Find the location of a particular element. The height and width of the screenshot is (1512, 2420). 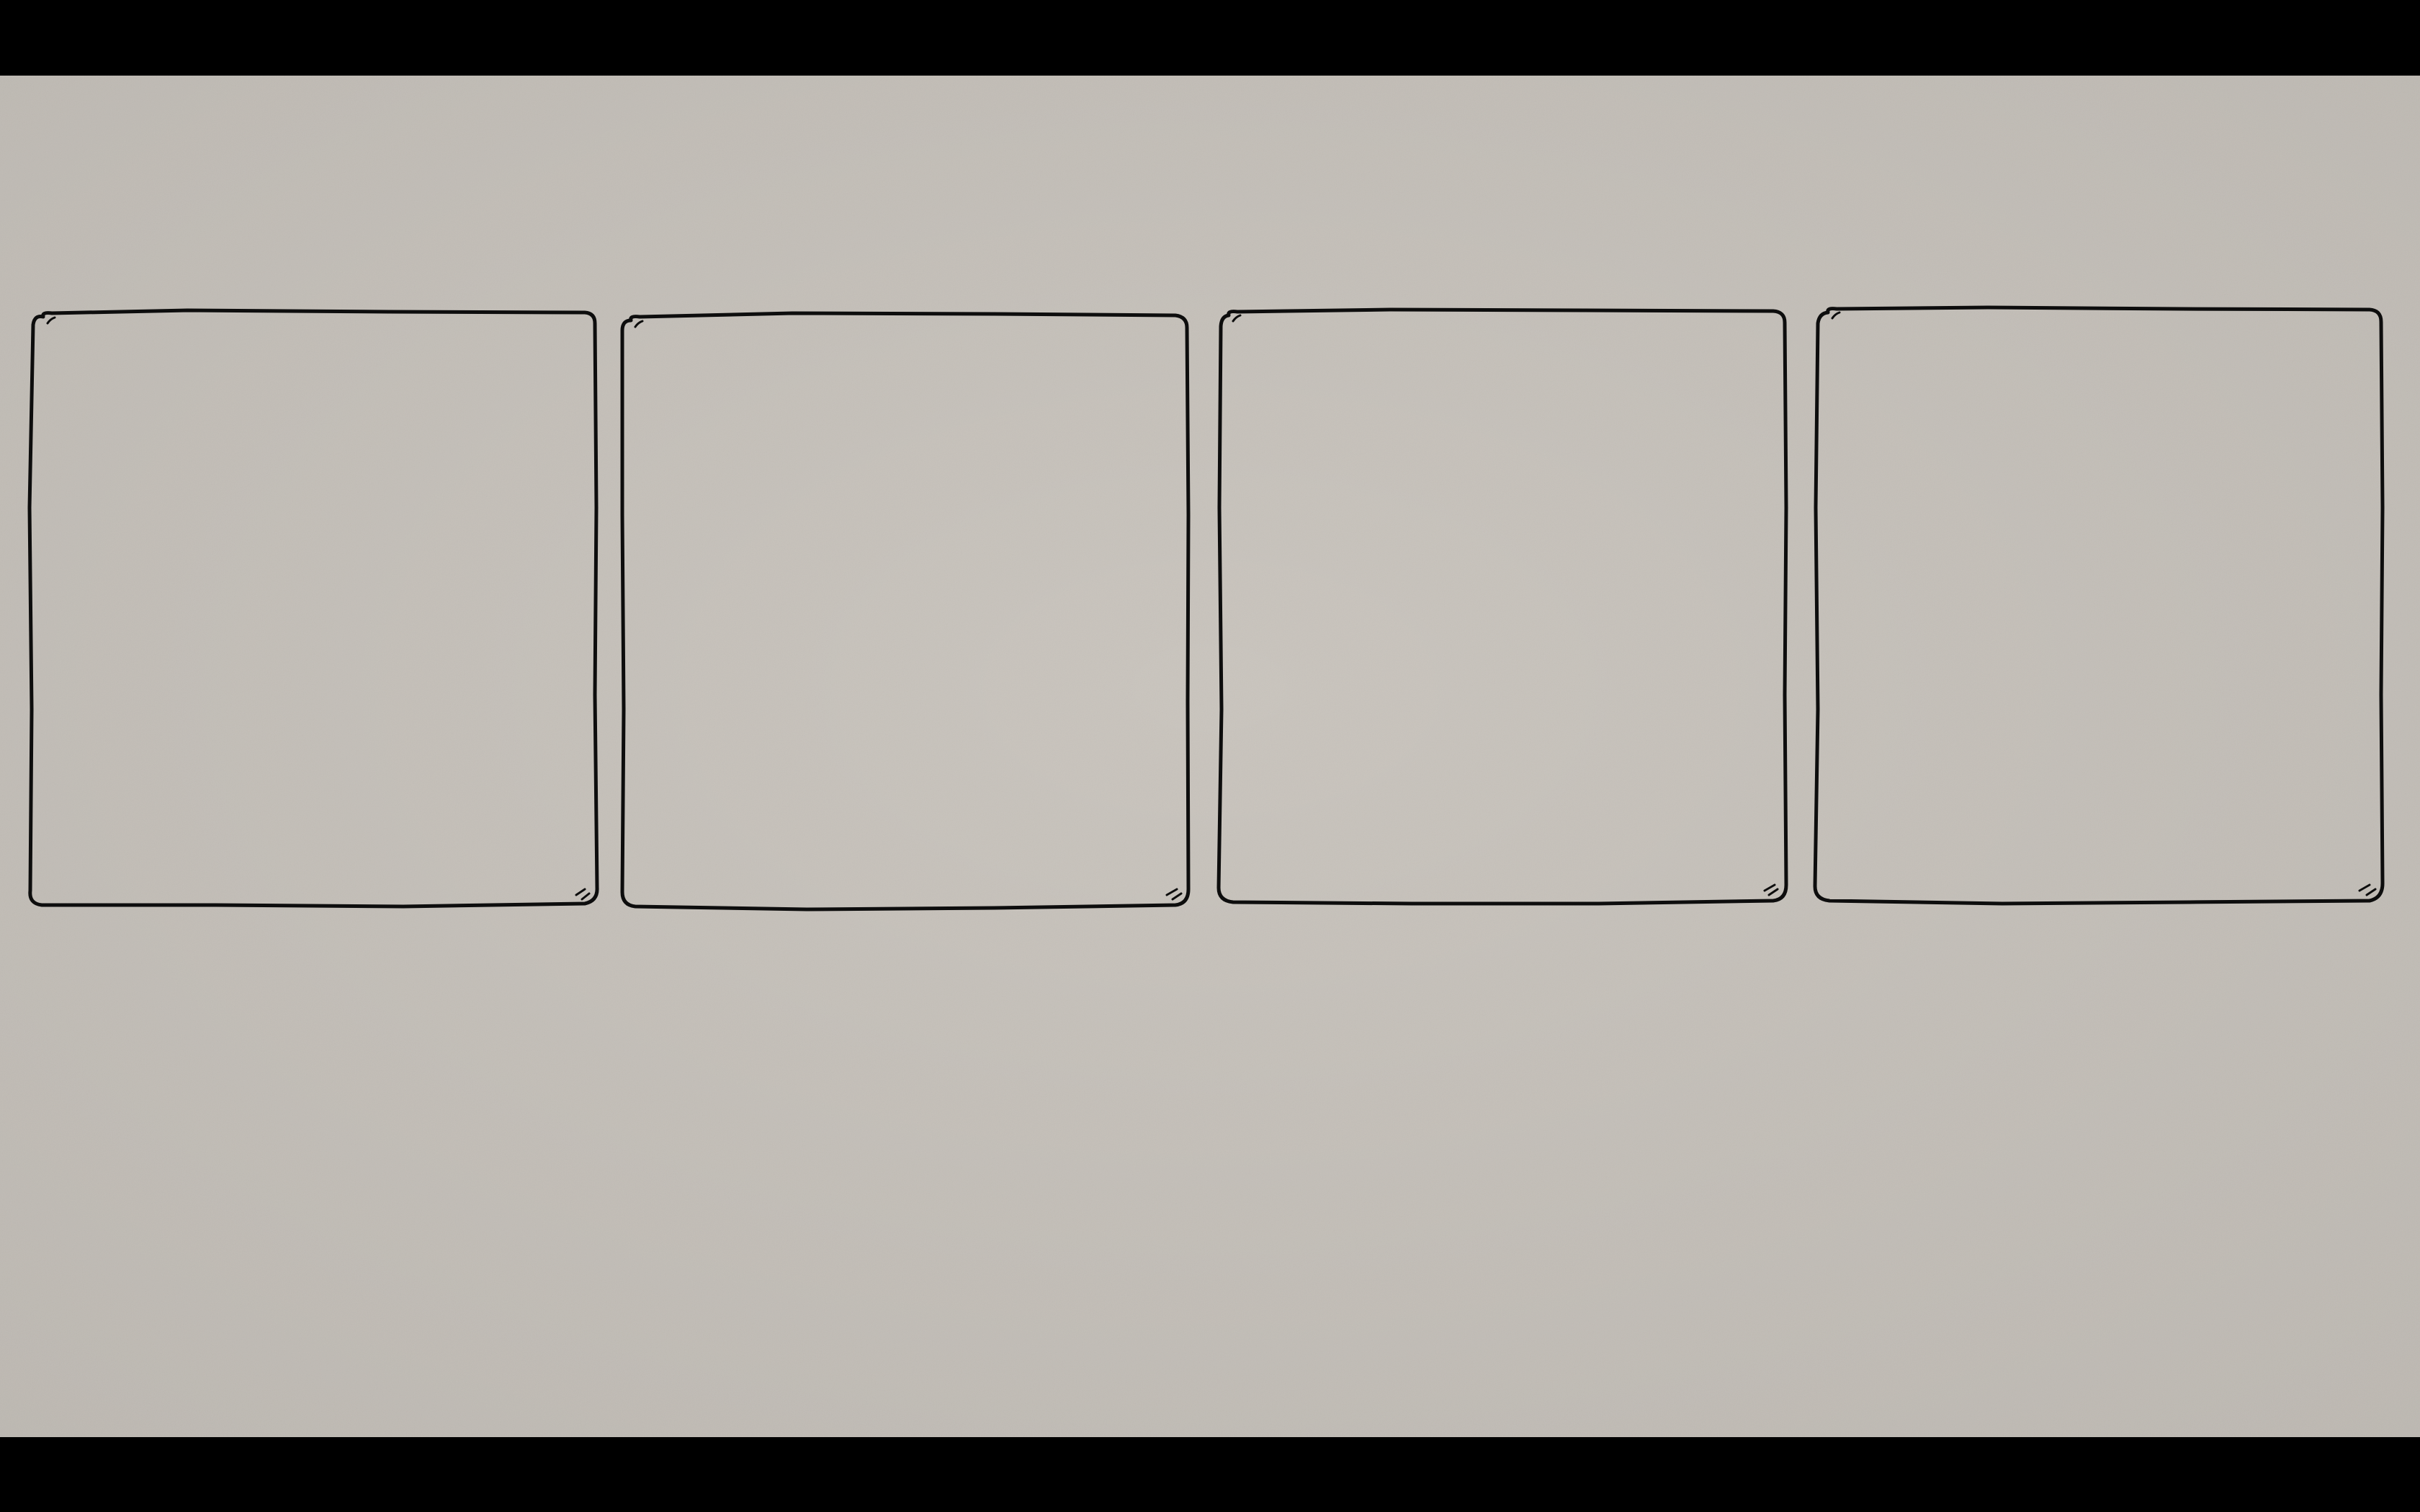

letterbox-bottom-bar is located at coordinates (1210, 1474).